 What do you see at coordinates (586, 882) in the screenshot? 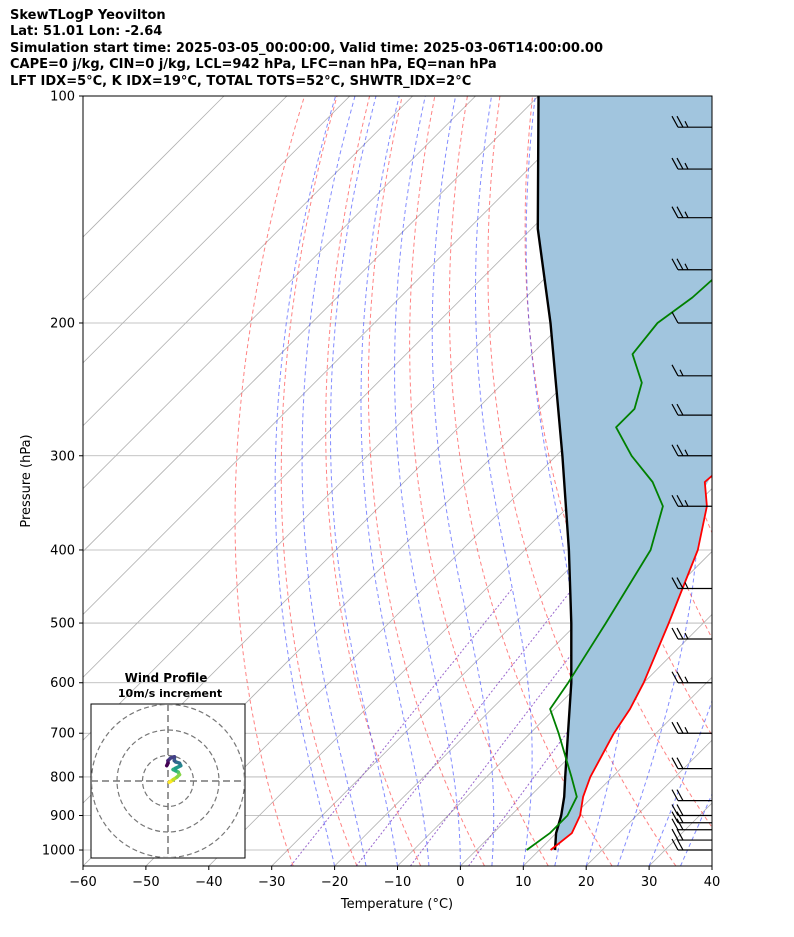
I see `x-tick-label: 20` at bounding box center [586, 882].